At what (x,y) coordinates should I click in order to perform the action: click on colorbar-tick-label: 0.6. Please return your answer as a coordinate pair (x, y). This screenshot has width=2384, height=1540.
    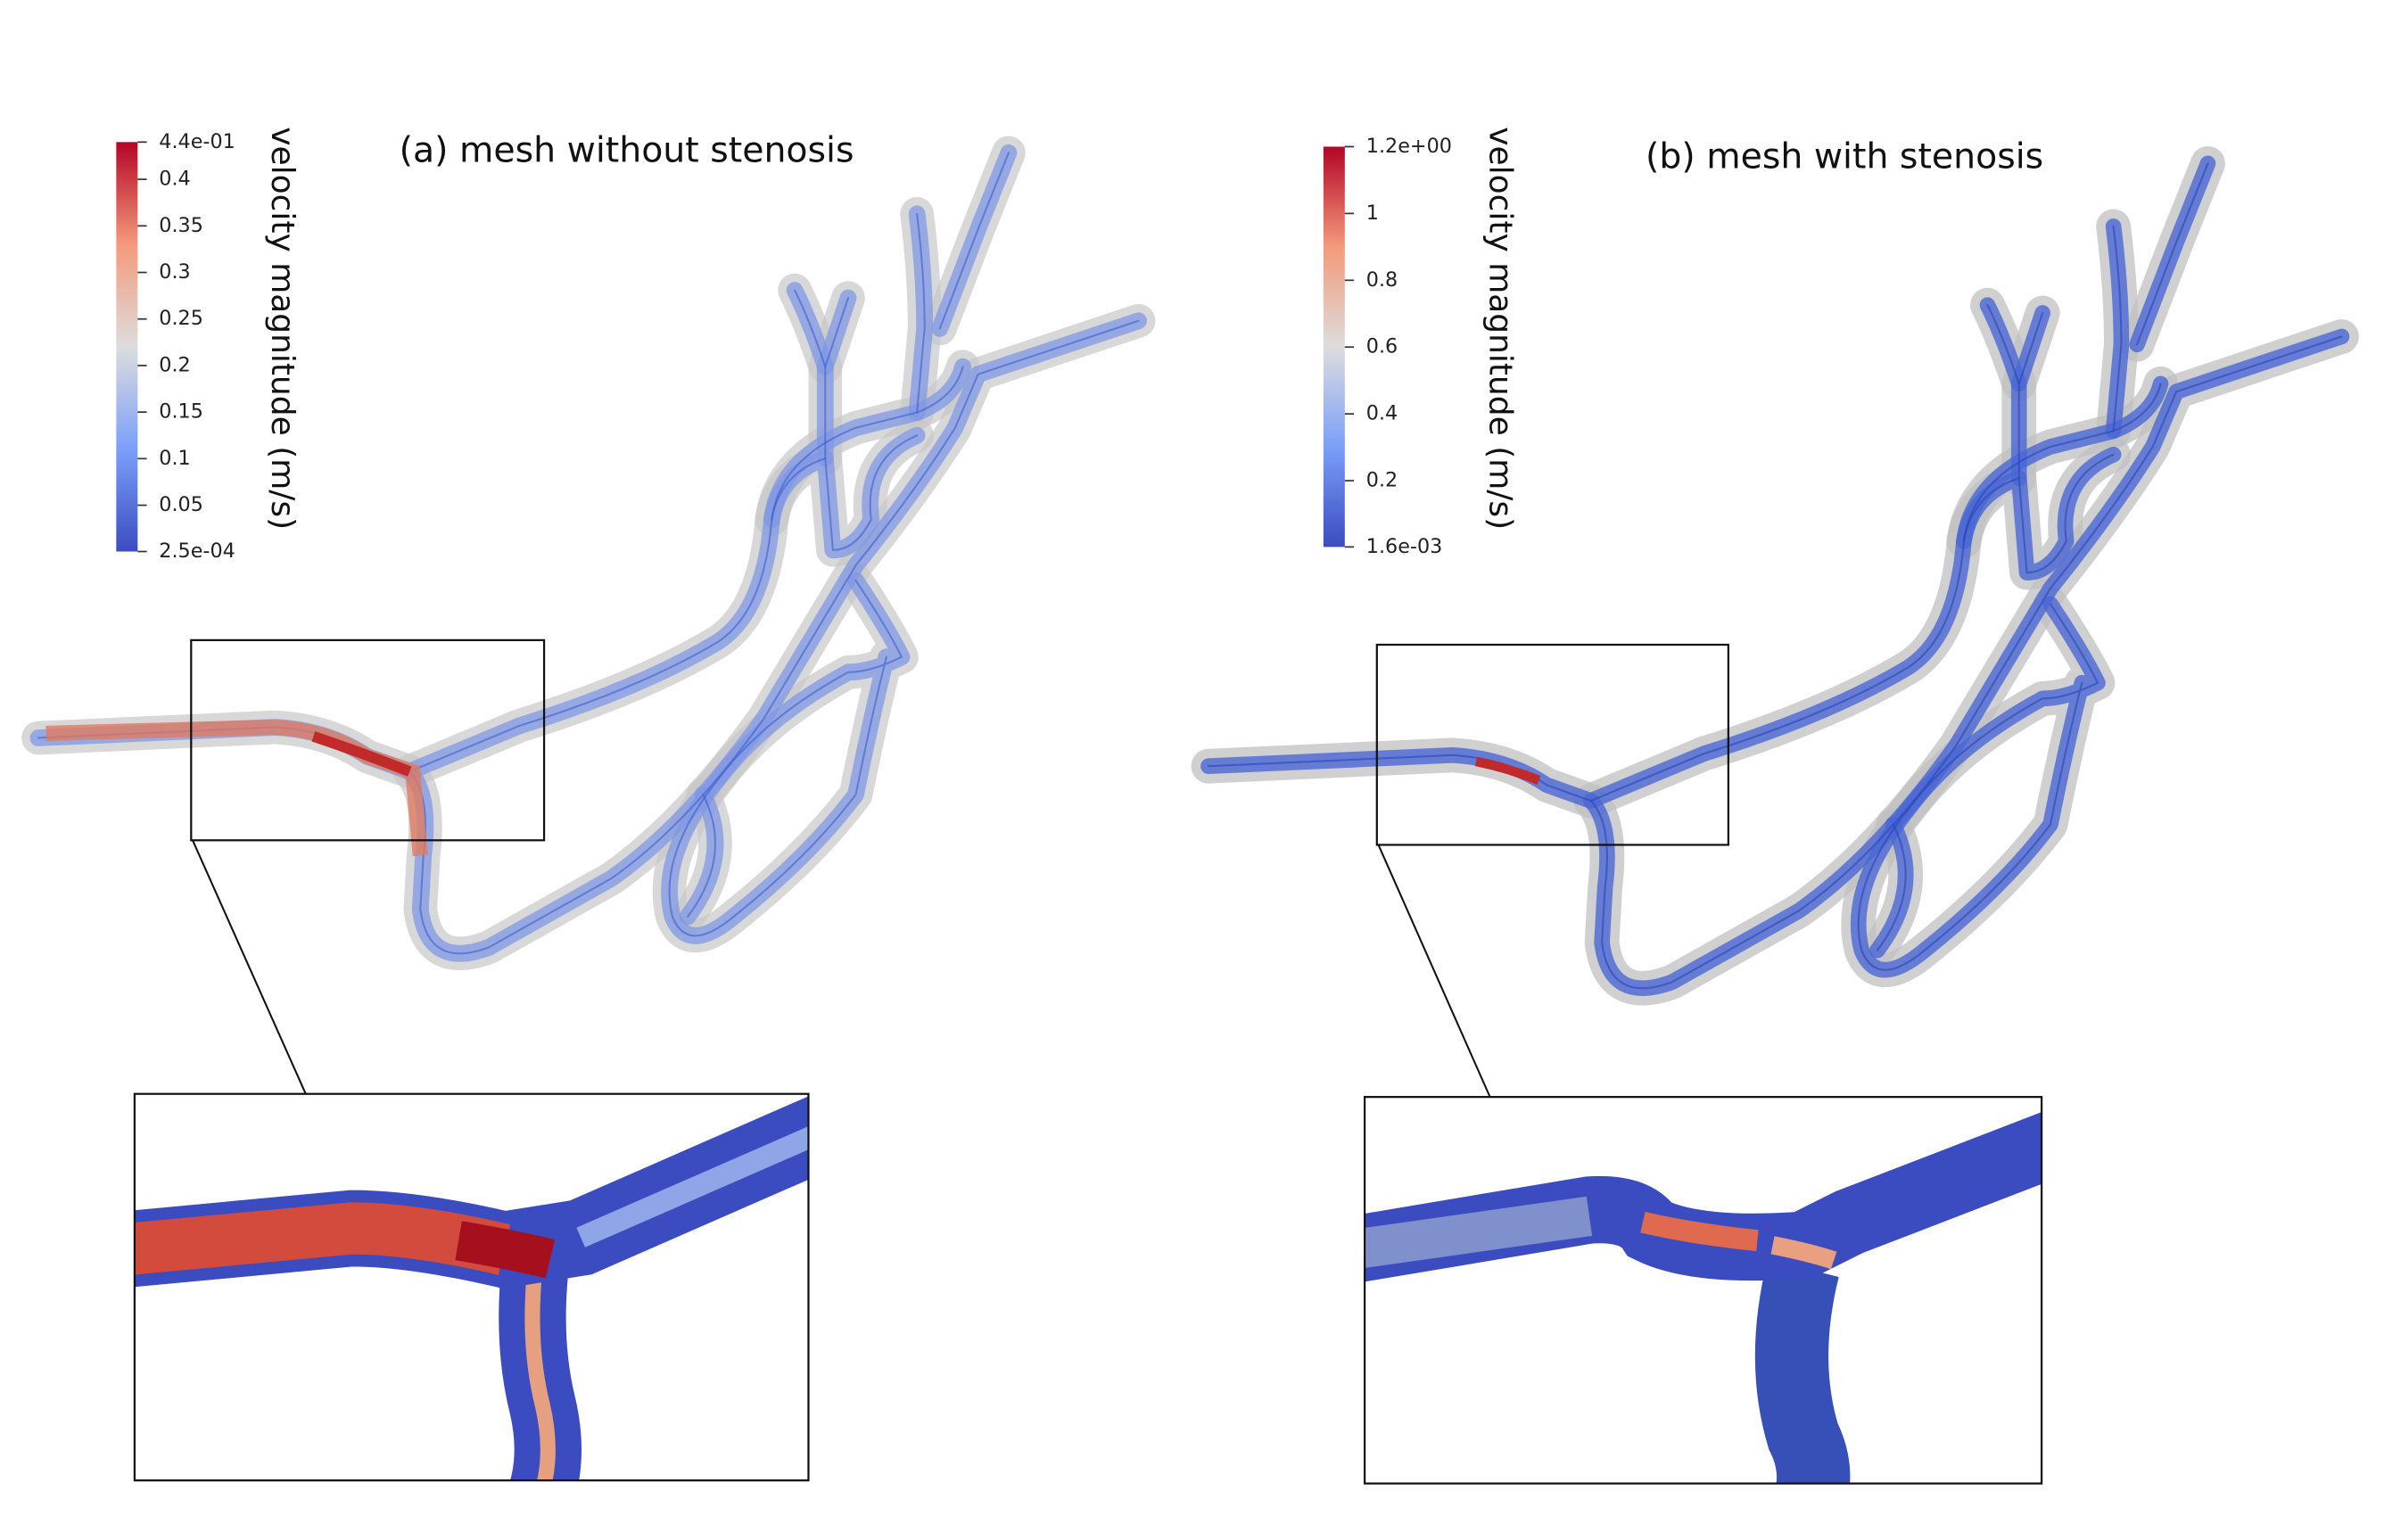
    Looking at the image, I should click on (1382, 346).